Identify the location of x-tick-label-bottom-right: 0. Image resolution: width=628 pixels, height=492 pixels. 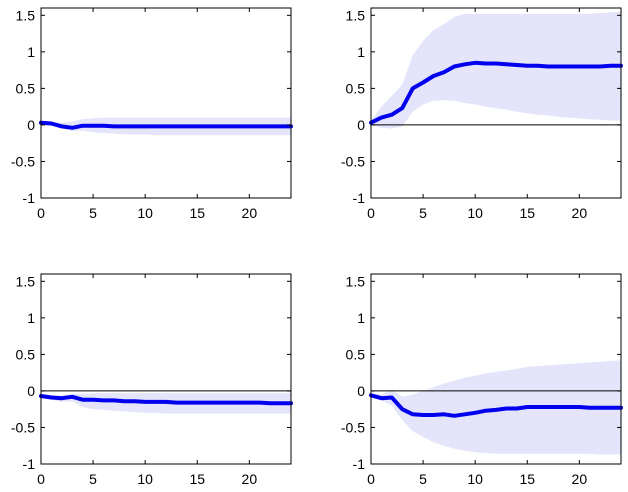
(371, 479).